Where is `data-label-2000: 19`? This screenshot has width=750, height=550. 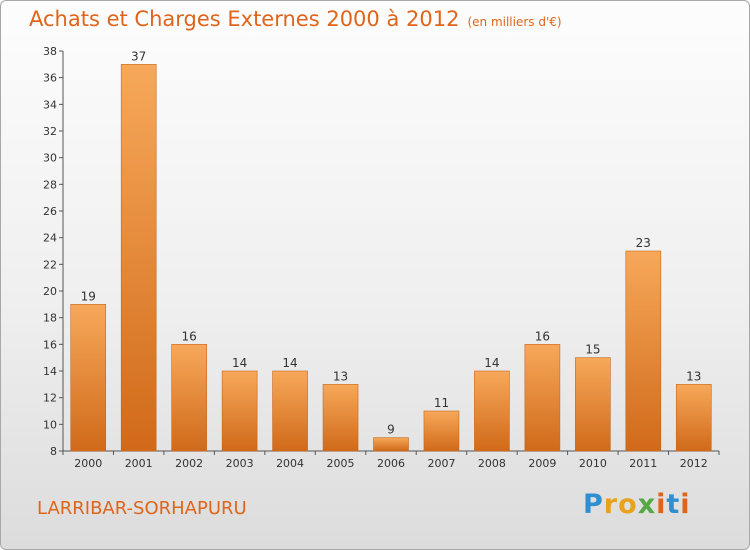
data-label-2000: 19 is located at coordinates (88, 296).